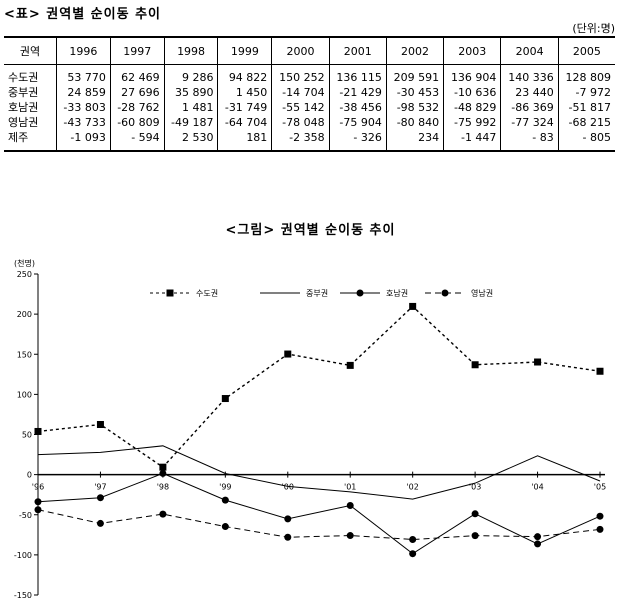  I want to click on x-tick-label: '96, so click(38, 487).